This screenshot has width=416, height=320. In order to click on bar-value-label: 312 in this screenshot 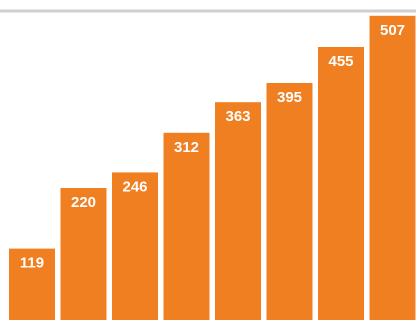, I will do `click(186, 147)`.